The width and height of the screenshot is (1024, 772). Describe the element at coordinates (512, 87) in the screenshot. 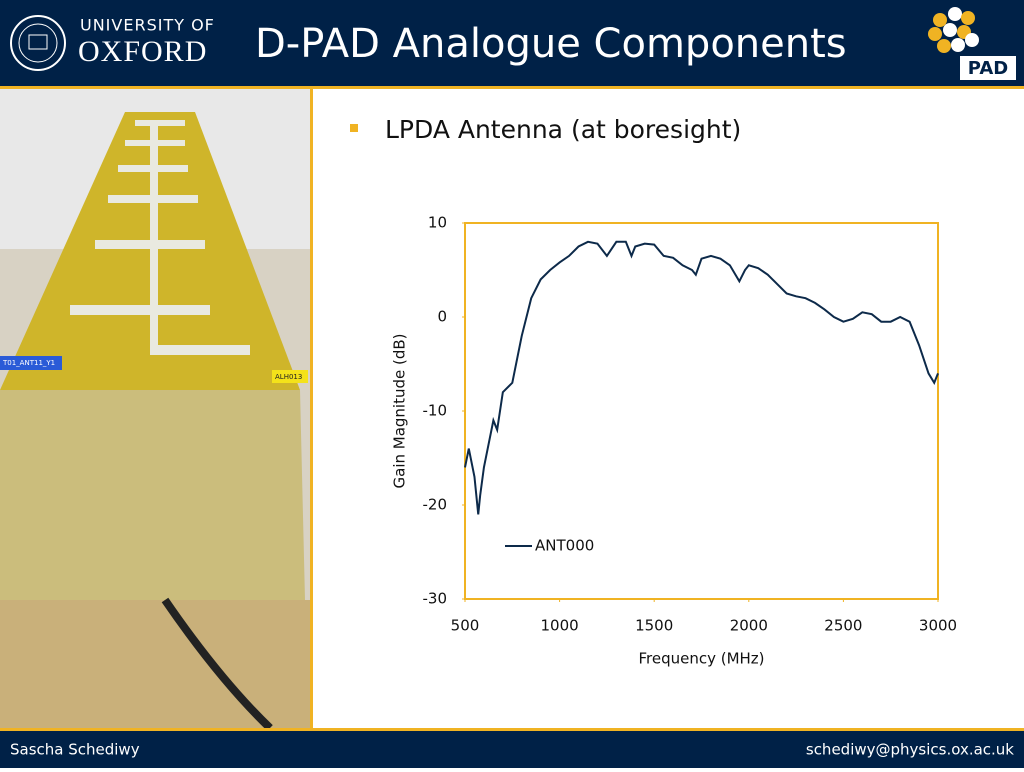

I see `header-rule` at that location.